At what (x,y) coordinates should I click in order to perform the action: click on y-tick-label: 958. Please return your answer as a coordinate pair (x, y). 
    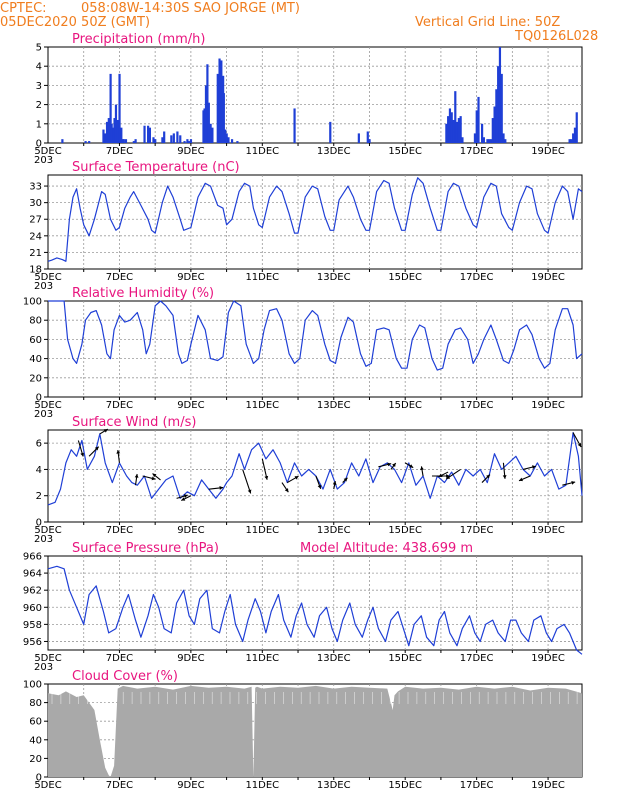
    Looking at the image, I should click on (32, 625).